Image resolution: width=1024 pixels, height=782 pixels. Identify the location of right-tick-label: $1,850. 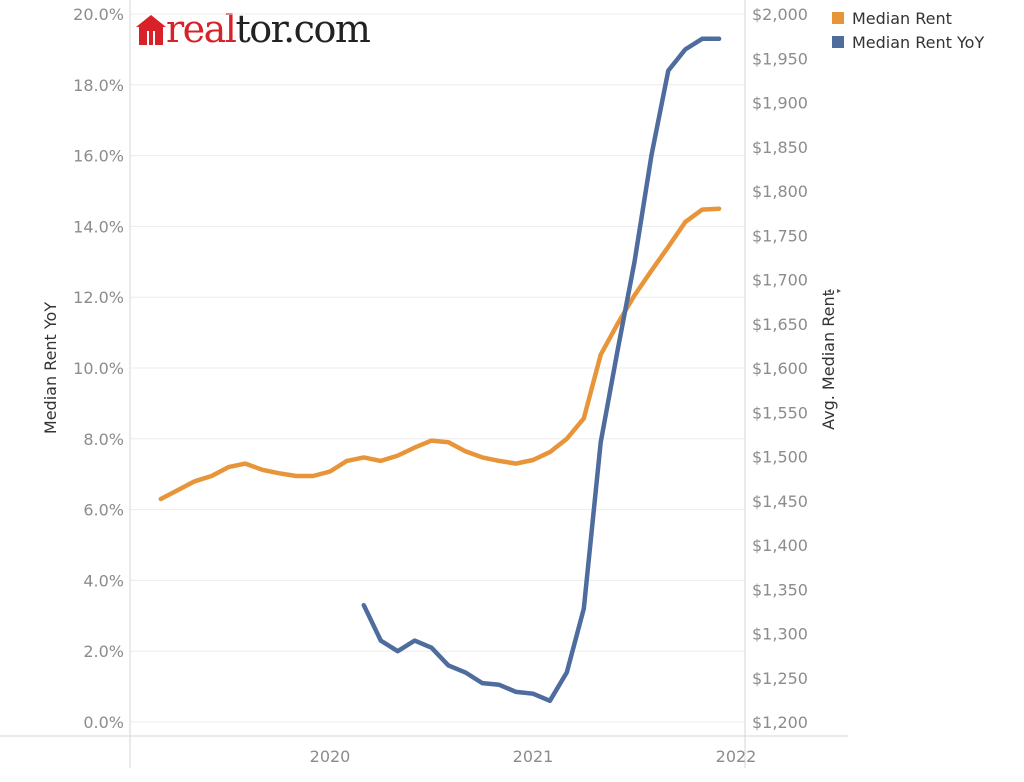
(780, 147).